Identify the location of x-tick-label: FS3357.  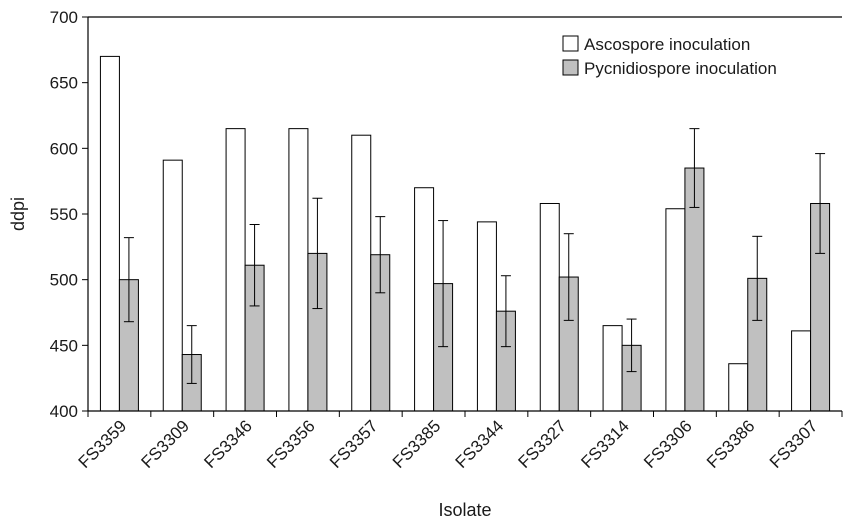
(354, 444).